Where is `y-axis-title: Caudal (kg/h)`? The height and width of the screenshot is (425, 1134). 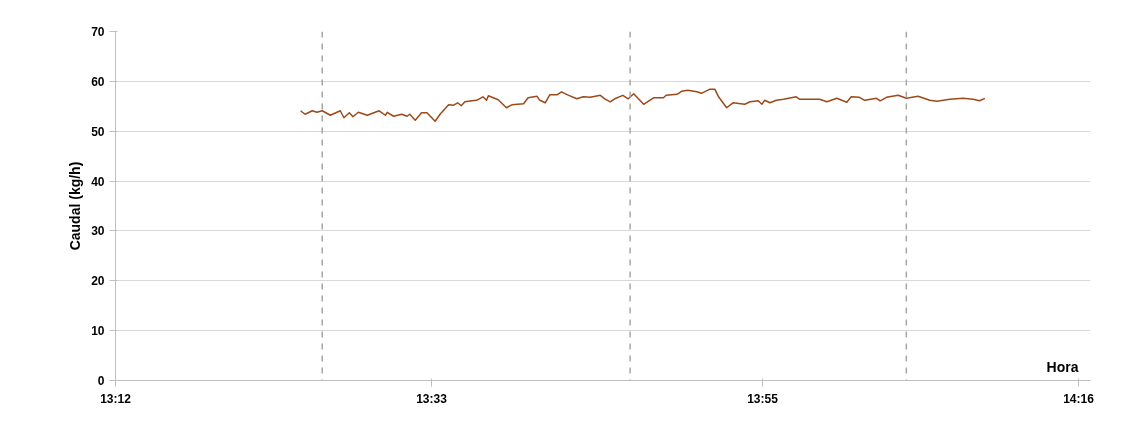 y-axis-title: Caudal (kg/h) is located at coordinates (75, 206).